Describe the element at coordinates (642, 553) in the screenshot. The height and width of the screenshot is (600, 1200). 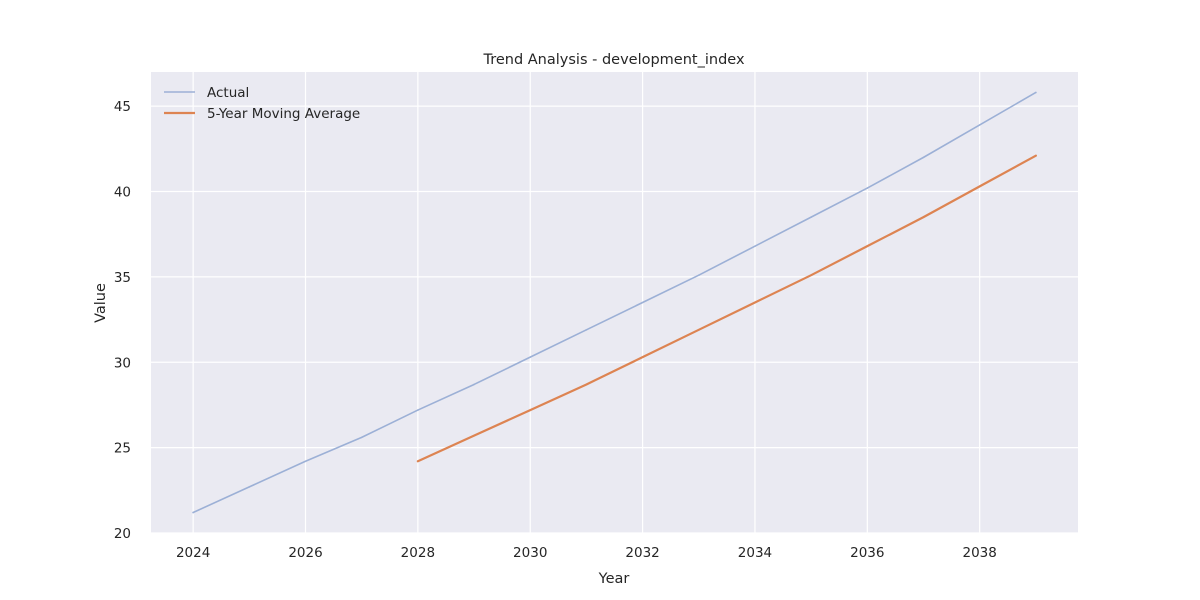
I see `x-tick-label: 2032` at that location.